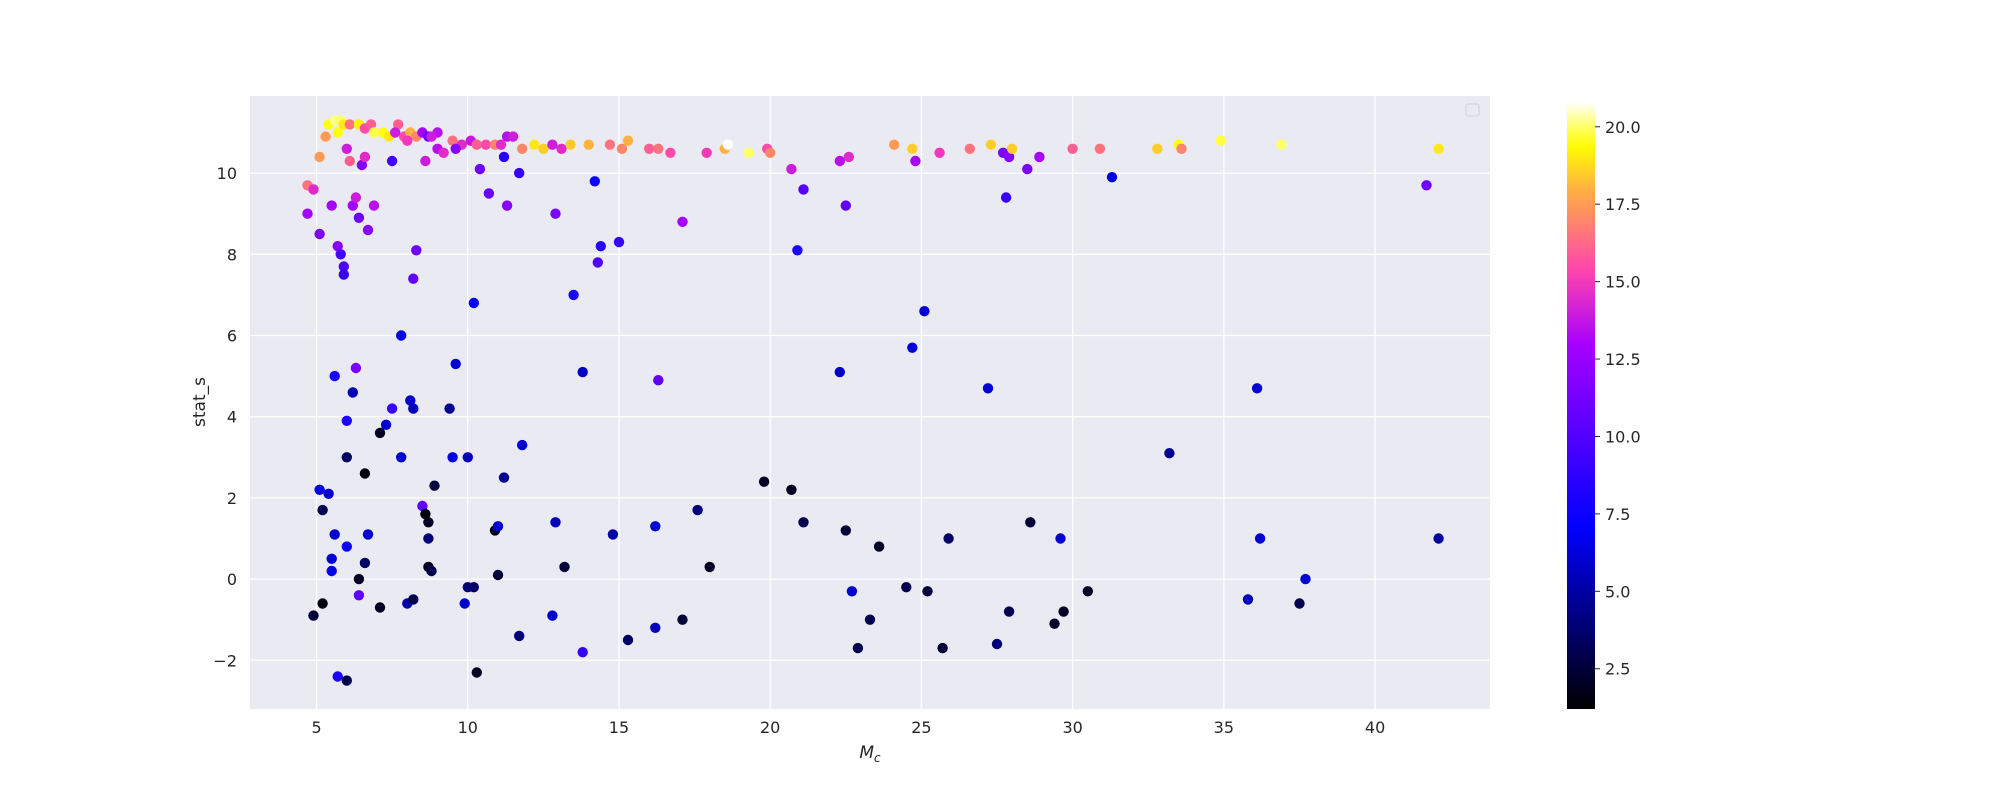 The image size is (2000, 800). I want to click on y-tick-label: 8, so click(232, 254).